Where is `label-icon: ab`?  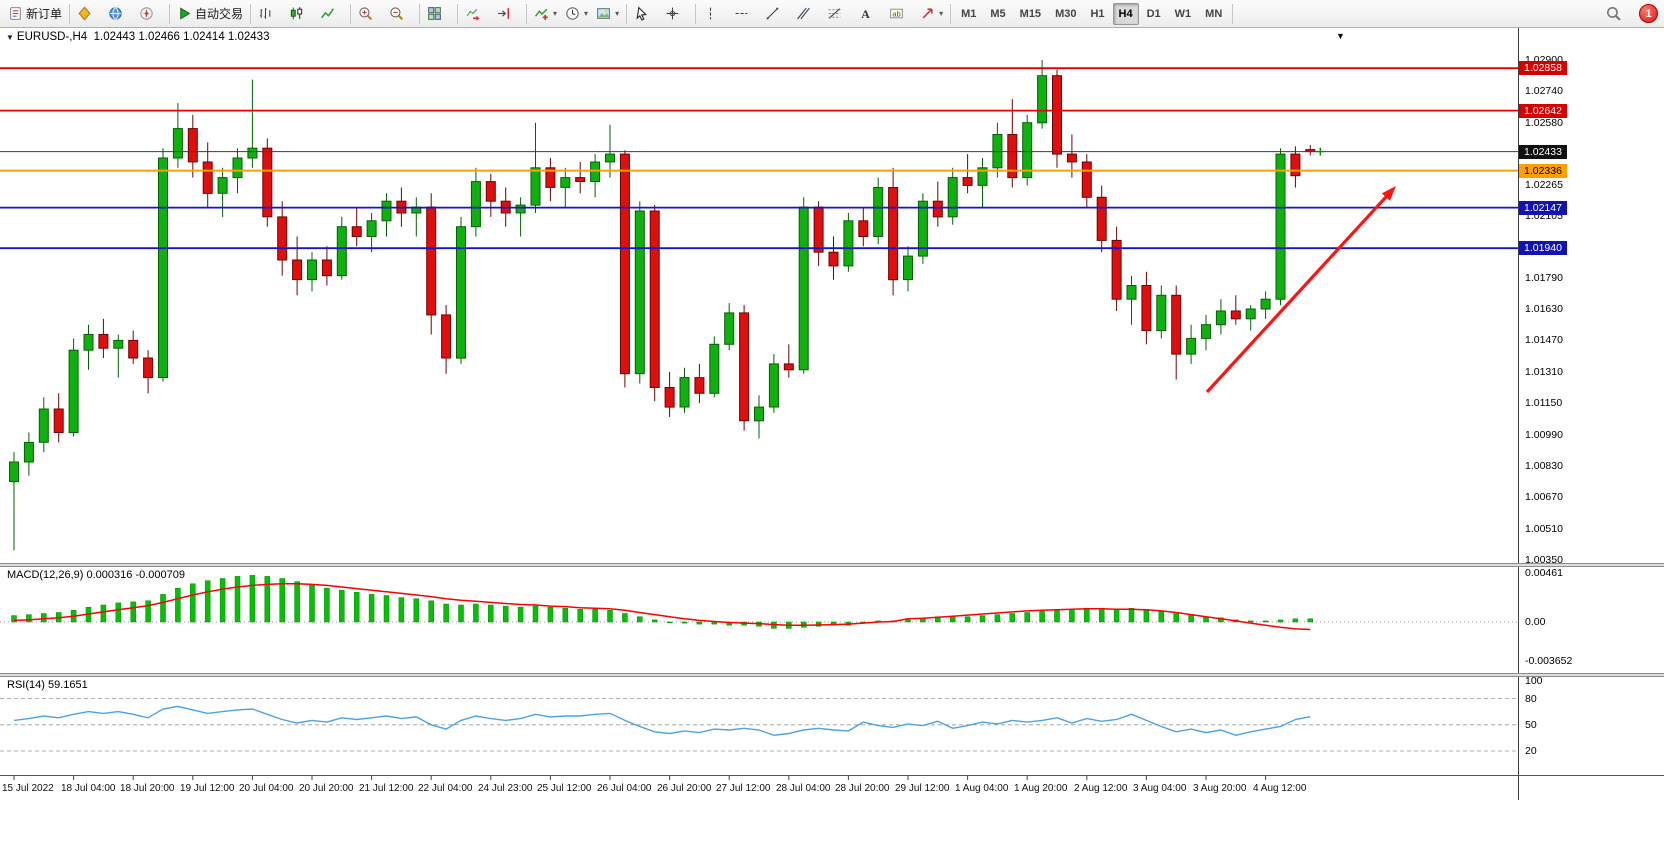 label-icon: ab is located at coordinates (897, 13).